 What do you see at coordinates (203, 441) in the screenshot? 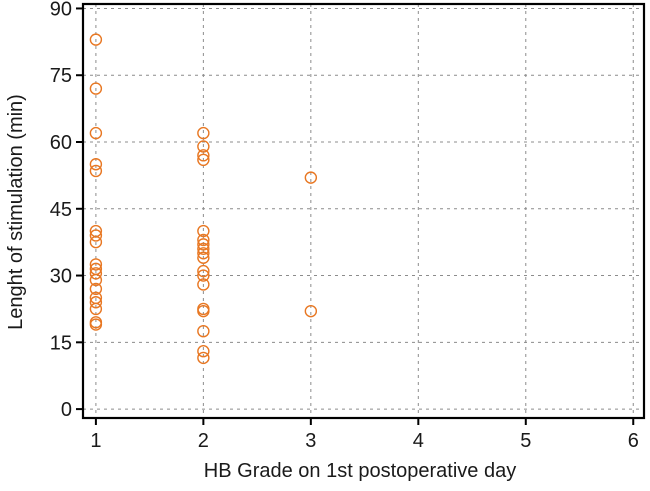
I see `x-tick-label: 2` at bounding box center [203, 441].